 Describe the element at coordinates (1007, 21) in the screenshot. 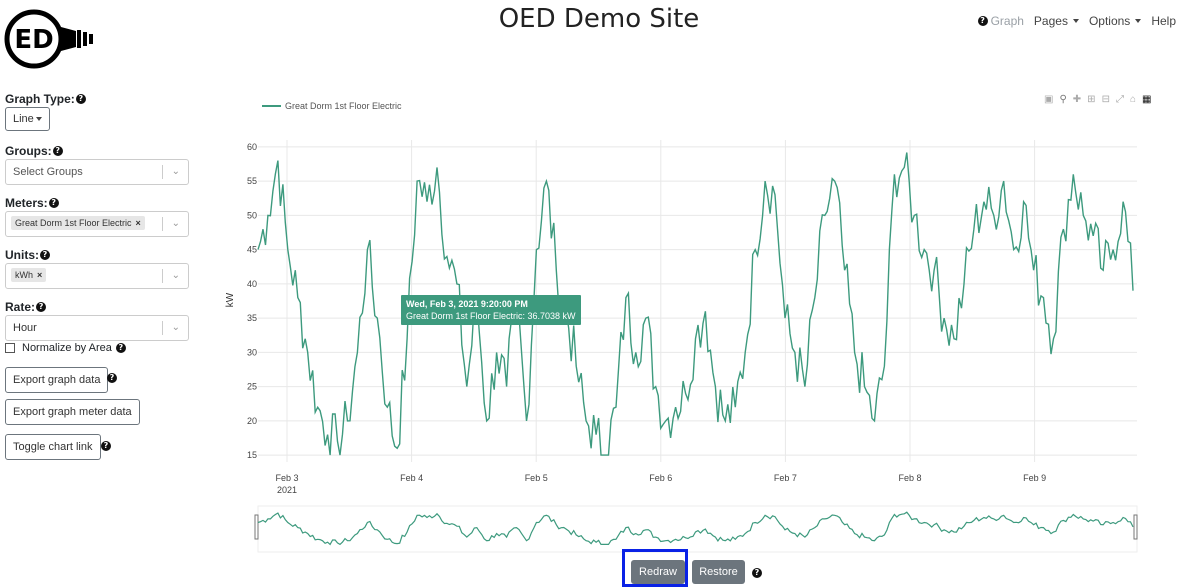

I see `nav-graph-label: Graph` at that location.